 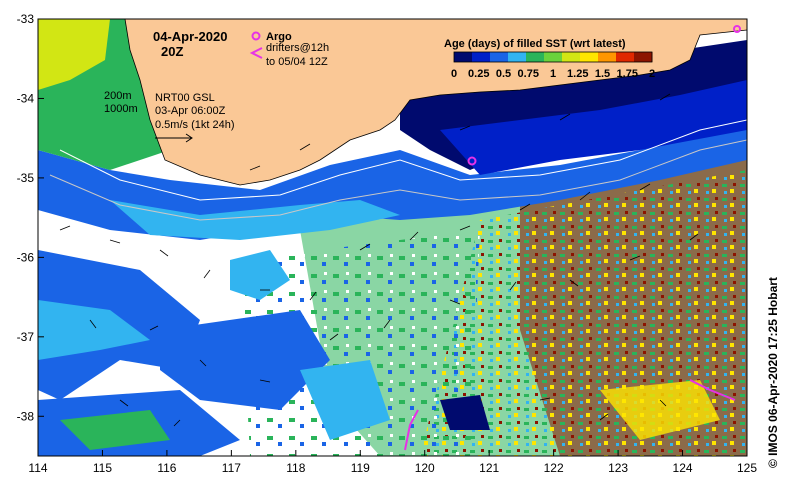 What do you see at coordinates (94, 330) in the screenshot?
I see `light-blue-patch-west` at bounding box center [94, 330].